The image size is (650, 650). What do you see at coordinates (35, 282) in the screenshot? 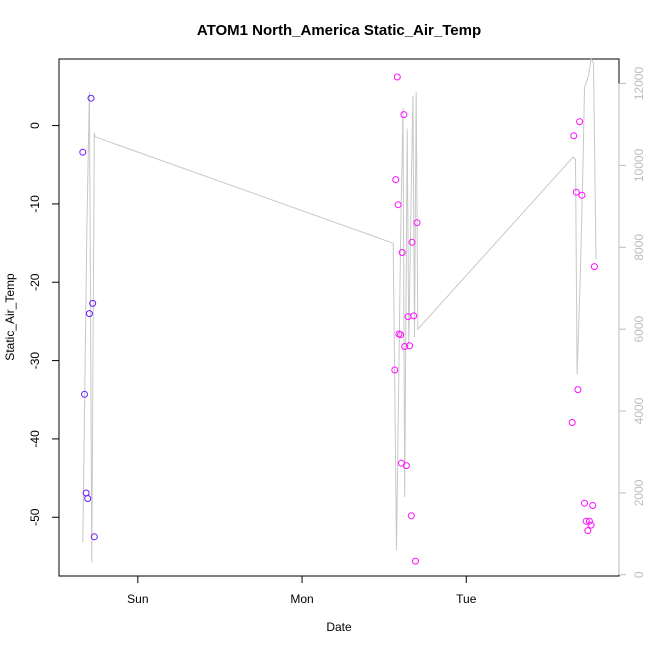
I see `y-tick-label: -20` at bounding box center [35, 282].